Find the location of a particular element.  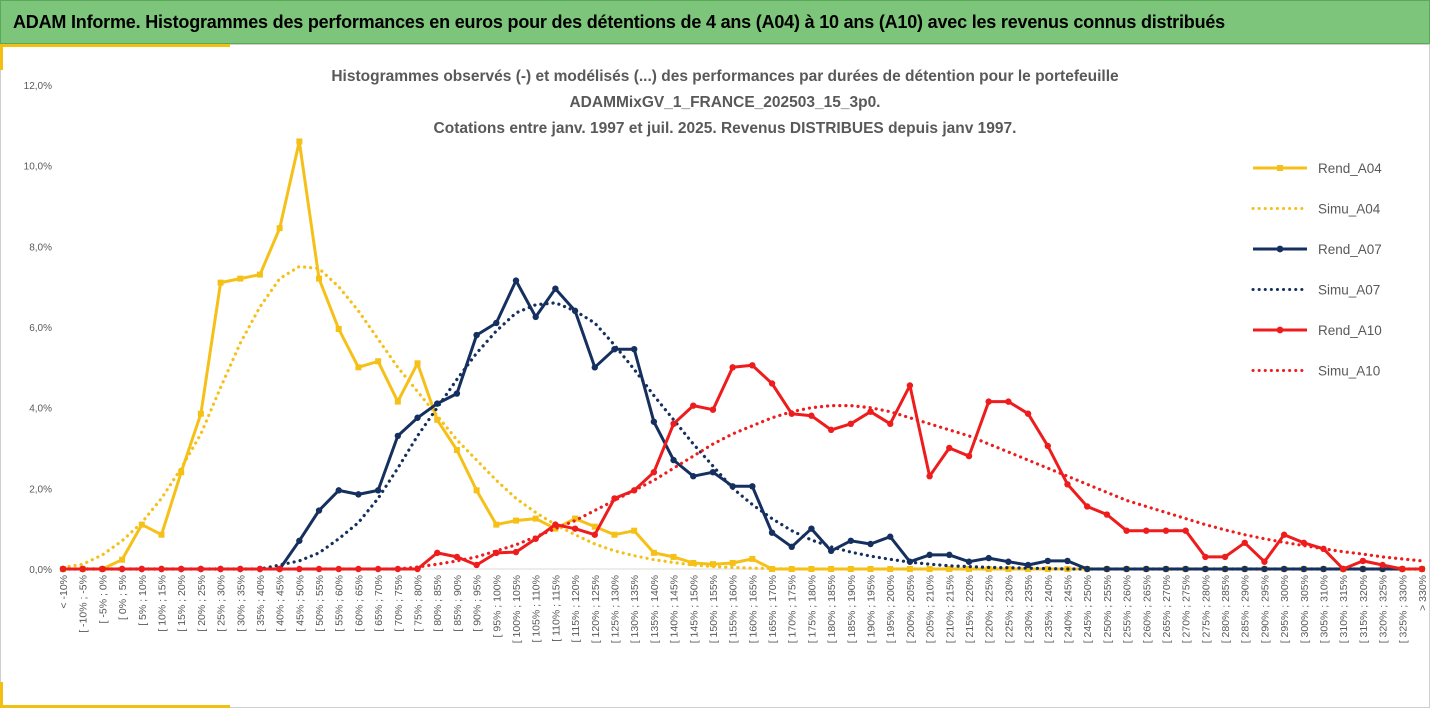

x-tick-label: [ 30% ; 35% is located at coordinates (241, 603).